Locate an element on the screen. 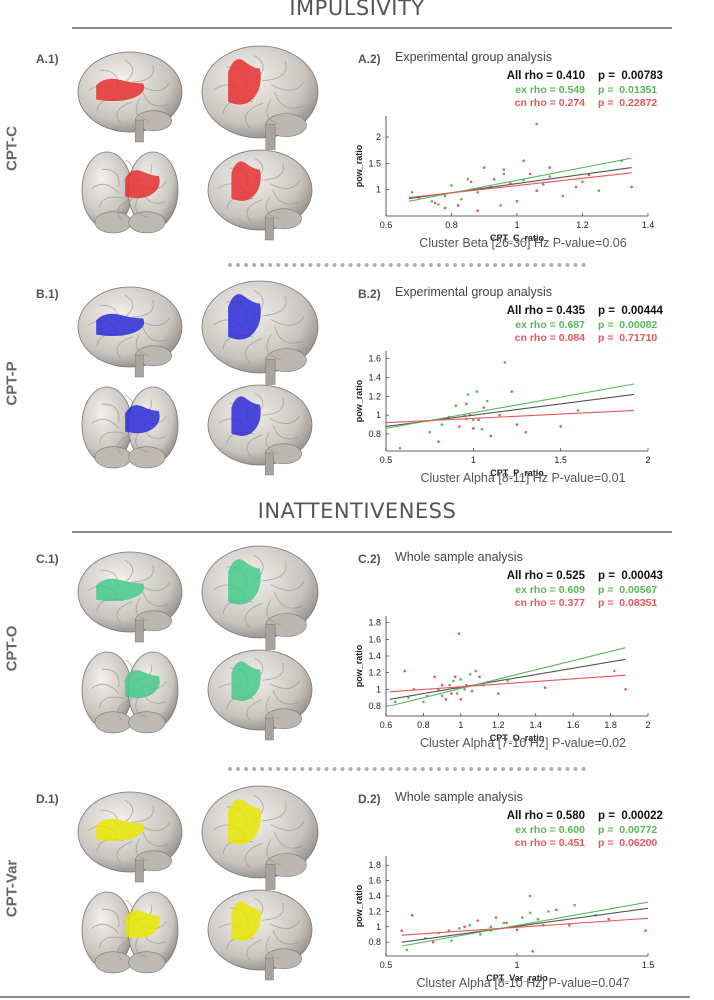 This screenshot has height=1000, width=714. left-panel-label: D.1) is located at coordinates (47, 799).